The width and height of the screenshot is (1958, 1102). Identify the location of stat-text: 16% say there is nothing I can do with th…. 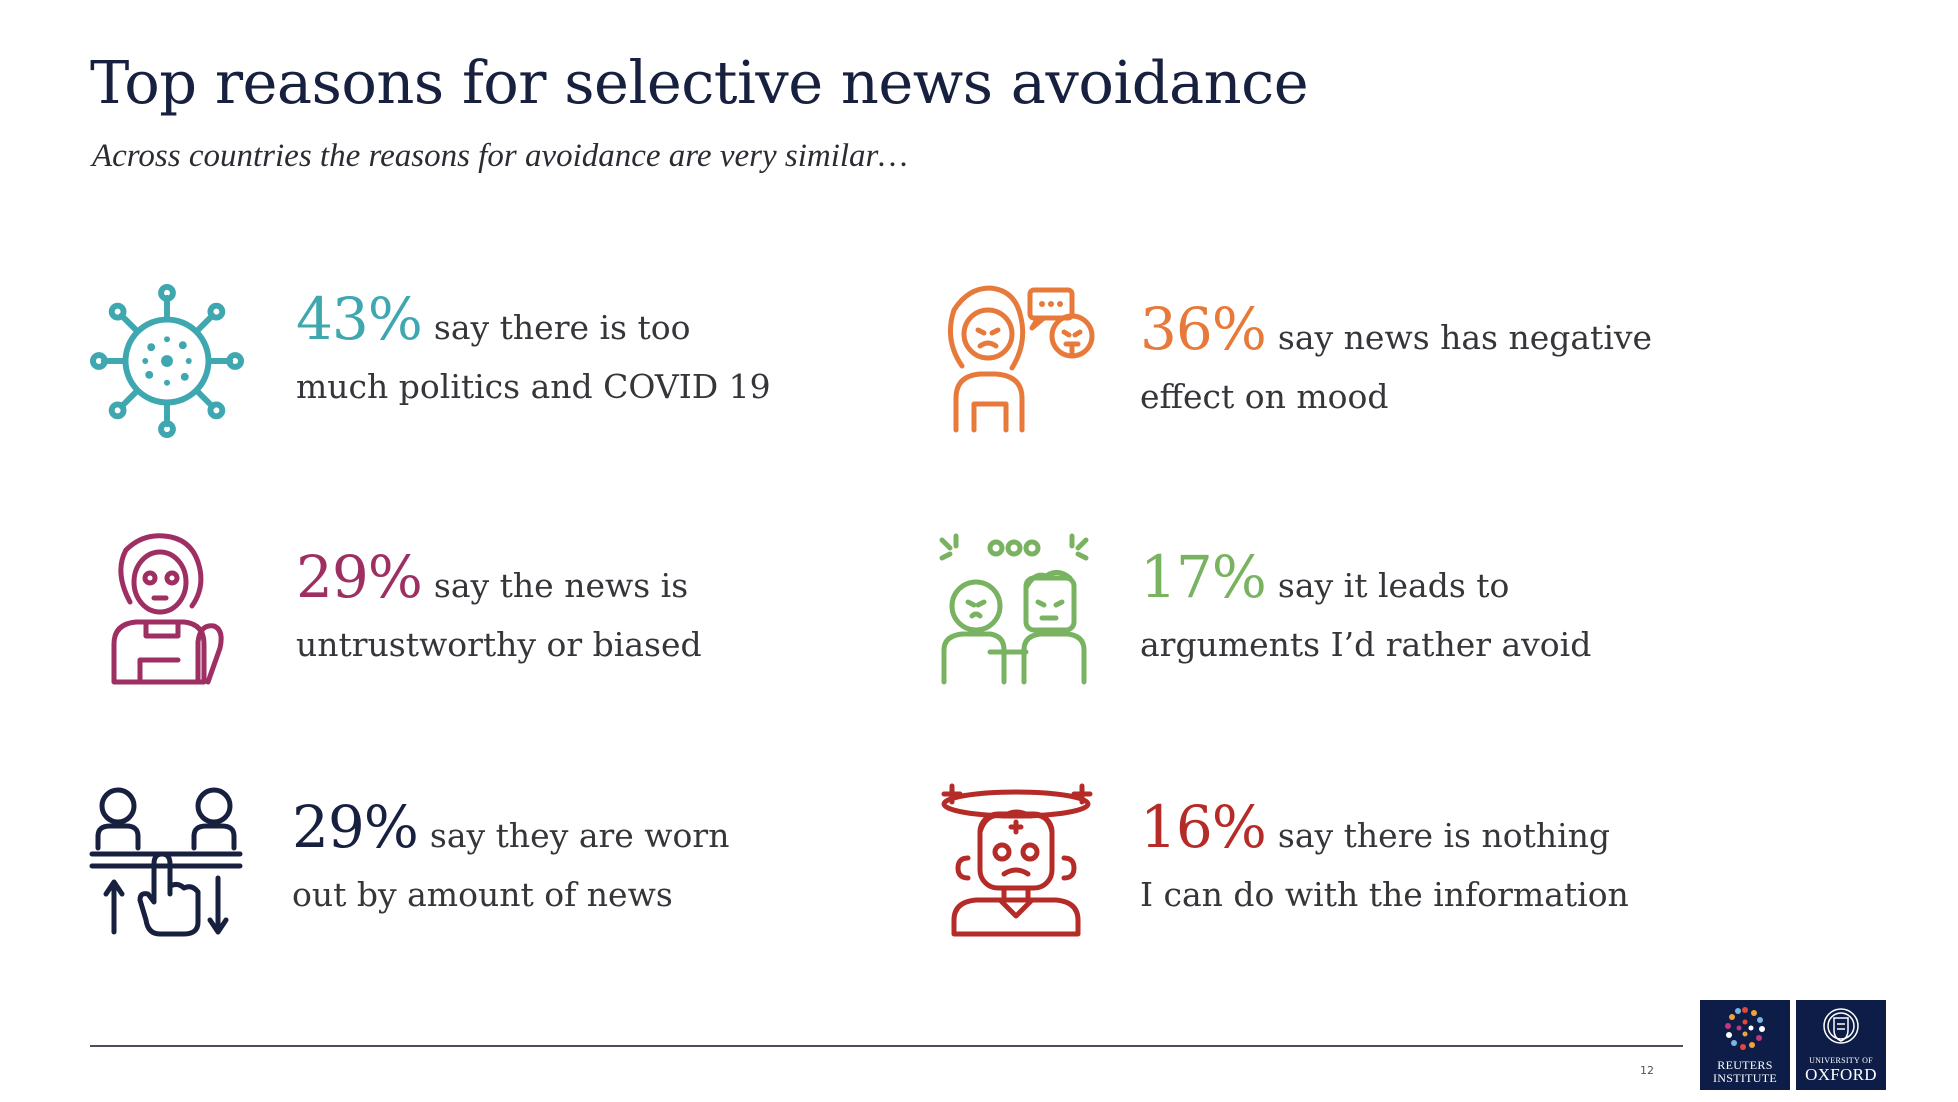
(1384, 861).